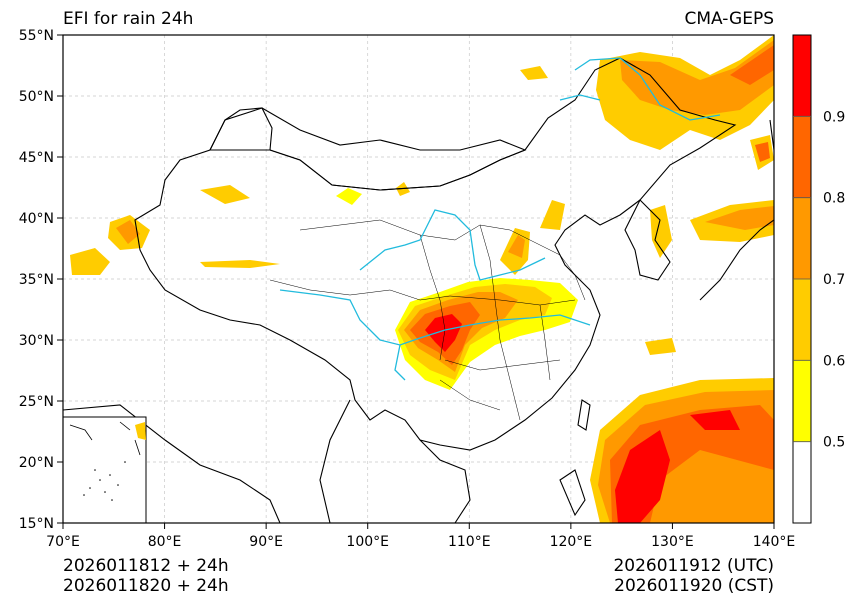 Image resolution: width=860 pixels, height=608 pixels. What do you see at coordinates (834, 199) in the screenshot?
I see `colorbar-tick-label: 0.8` at bounding box center [834, 199].